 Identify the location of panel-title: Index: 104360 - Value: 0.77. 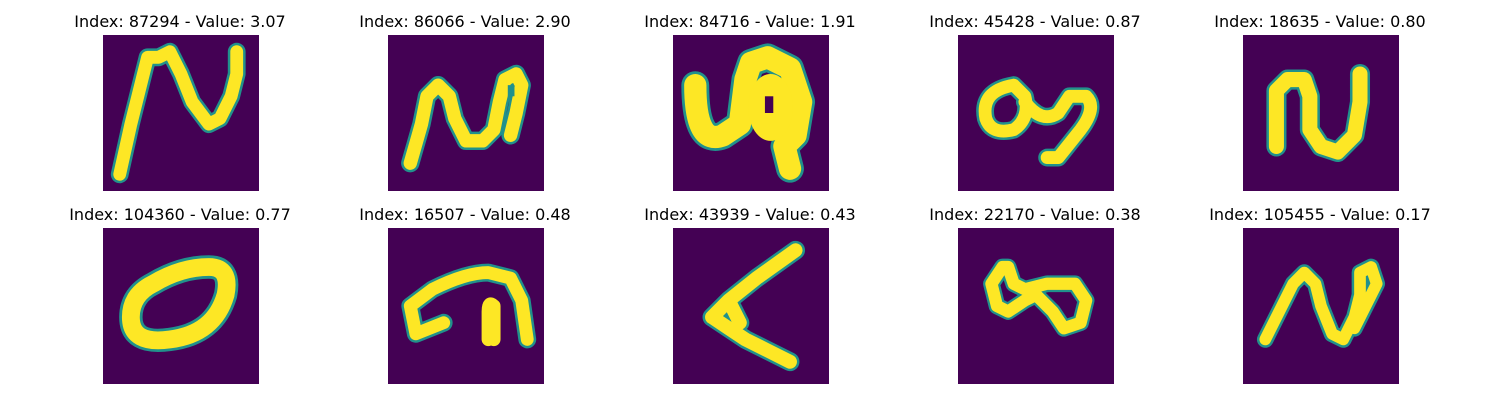
(180, 214).